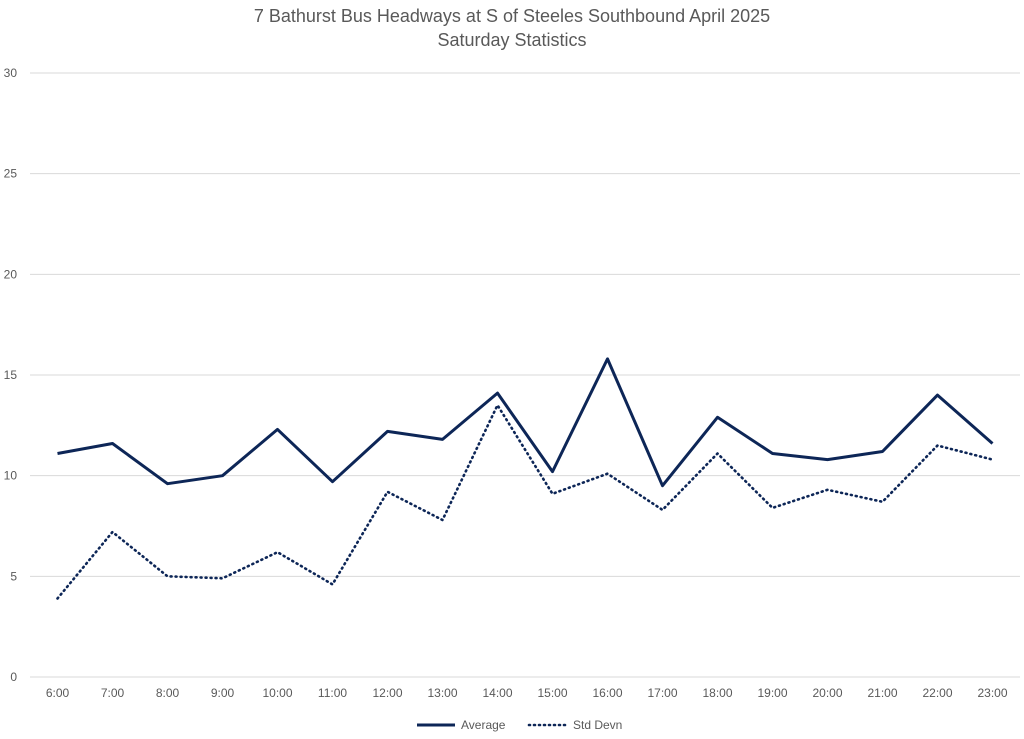  Describe the element at coordinates (223, 693) in the screenshot. I see `x-tick-label: 9:00` at that location.